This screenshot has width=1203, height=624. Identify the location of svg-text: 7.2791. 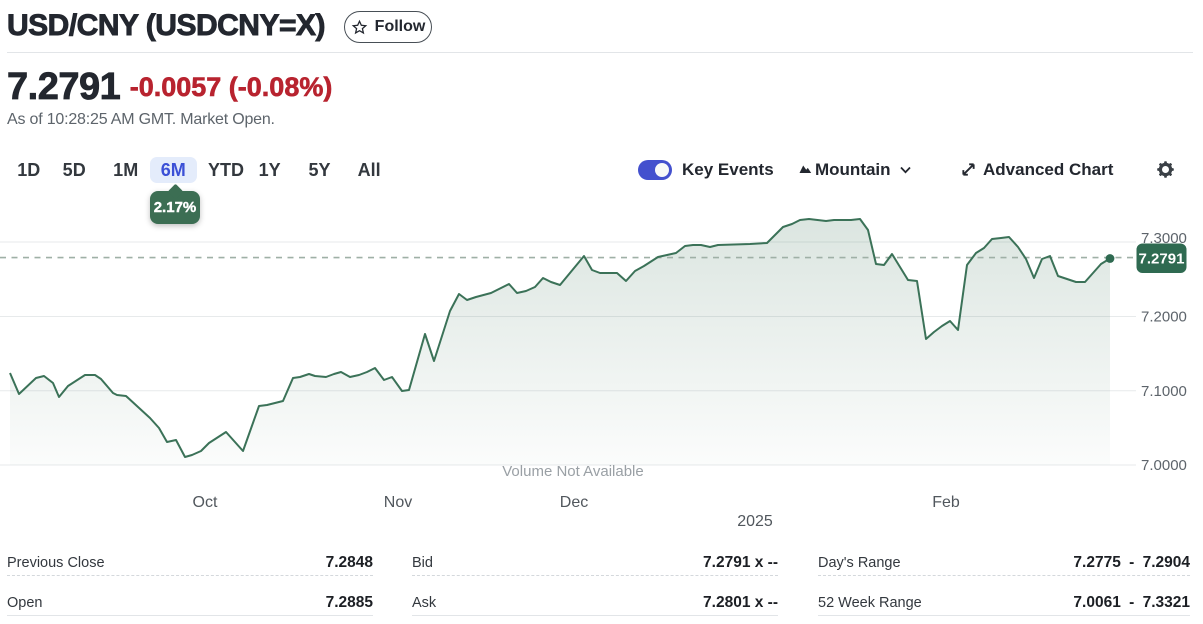
(1162, 259).